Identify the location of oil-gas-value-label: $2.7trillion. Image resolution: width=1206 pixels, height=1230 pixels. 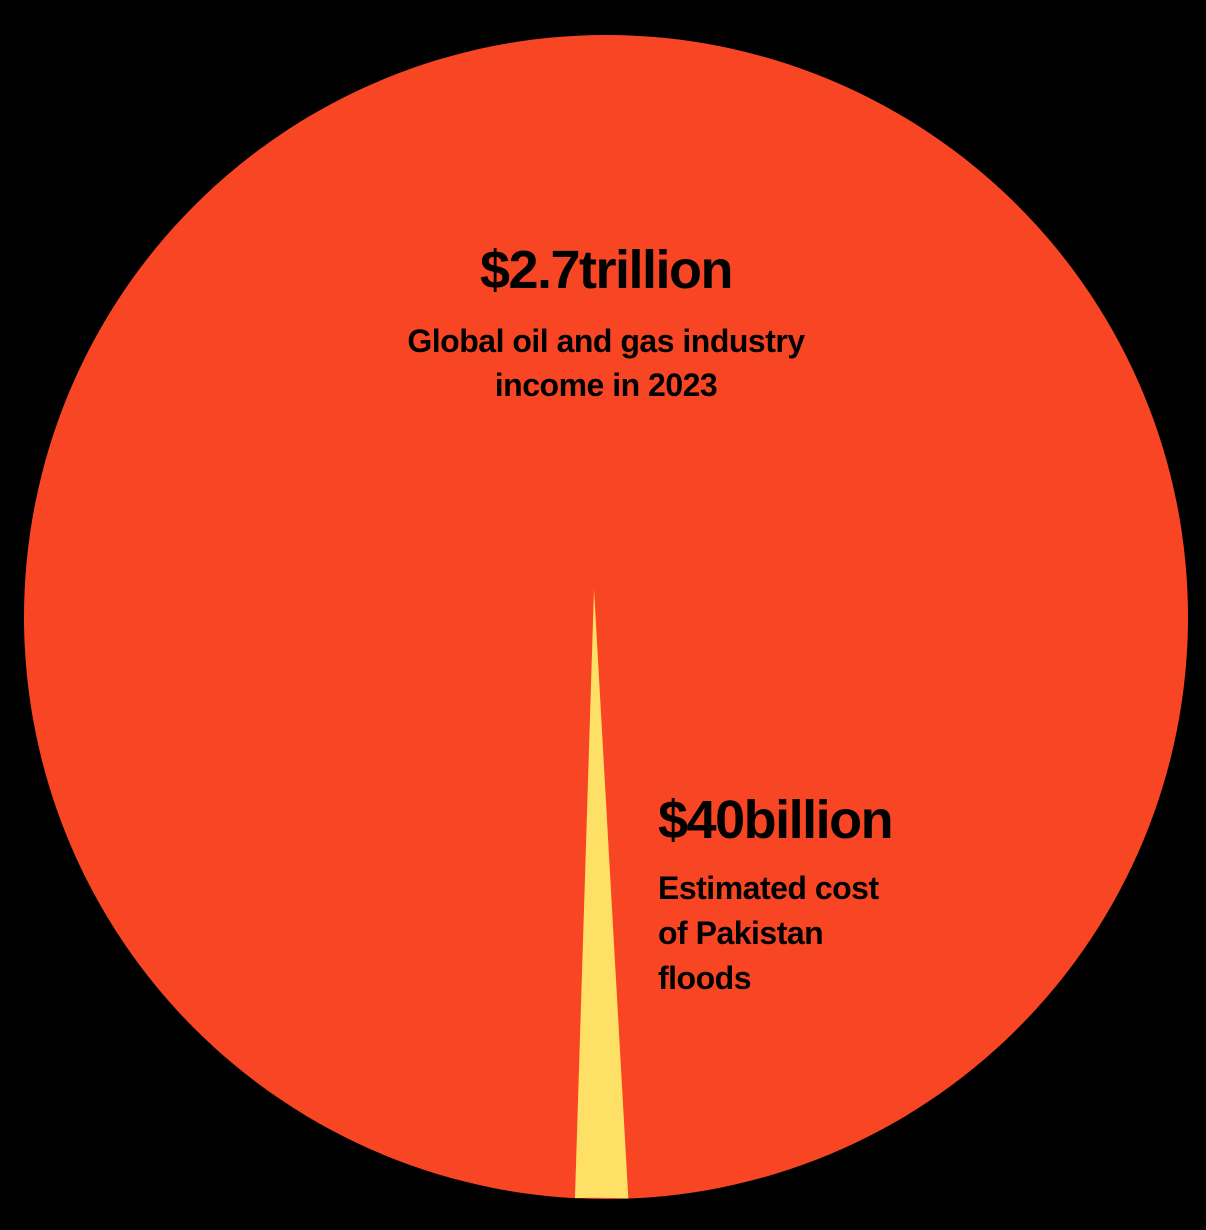
(606, 270).